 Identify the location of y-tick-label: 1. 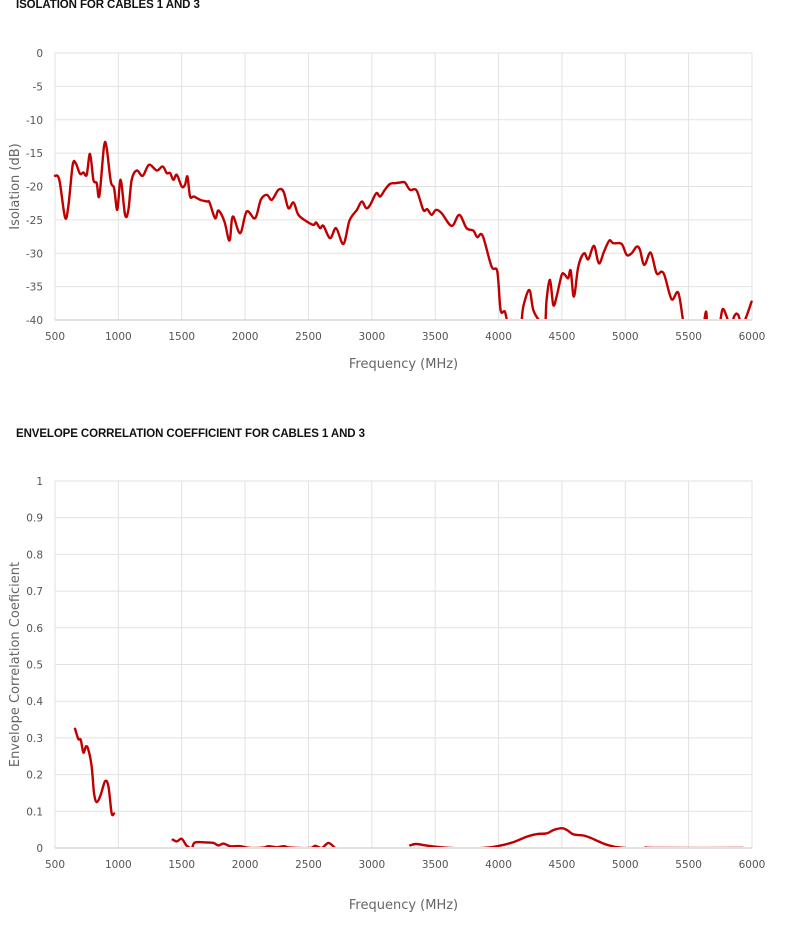
(39, 482).